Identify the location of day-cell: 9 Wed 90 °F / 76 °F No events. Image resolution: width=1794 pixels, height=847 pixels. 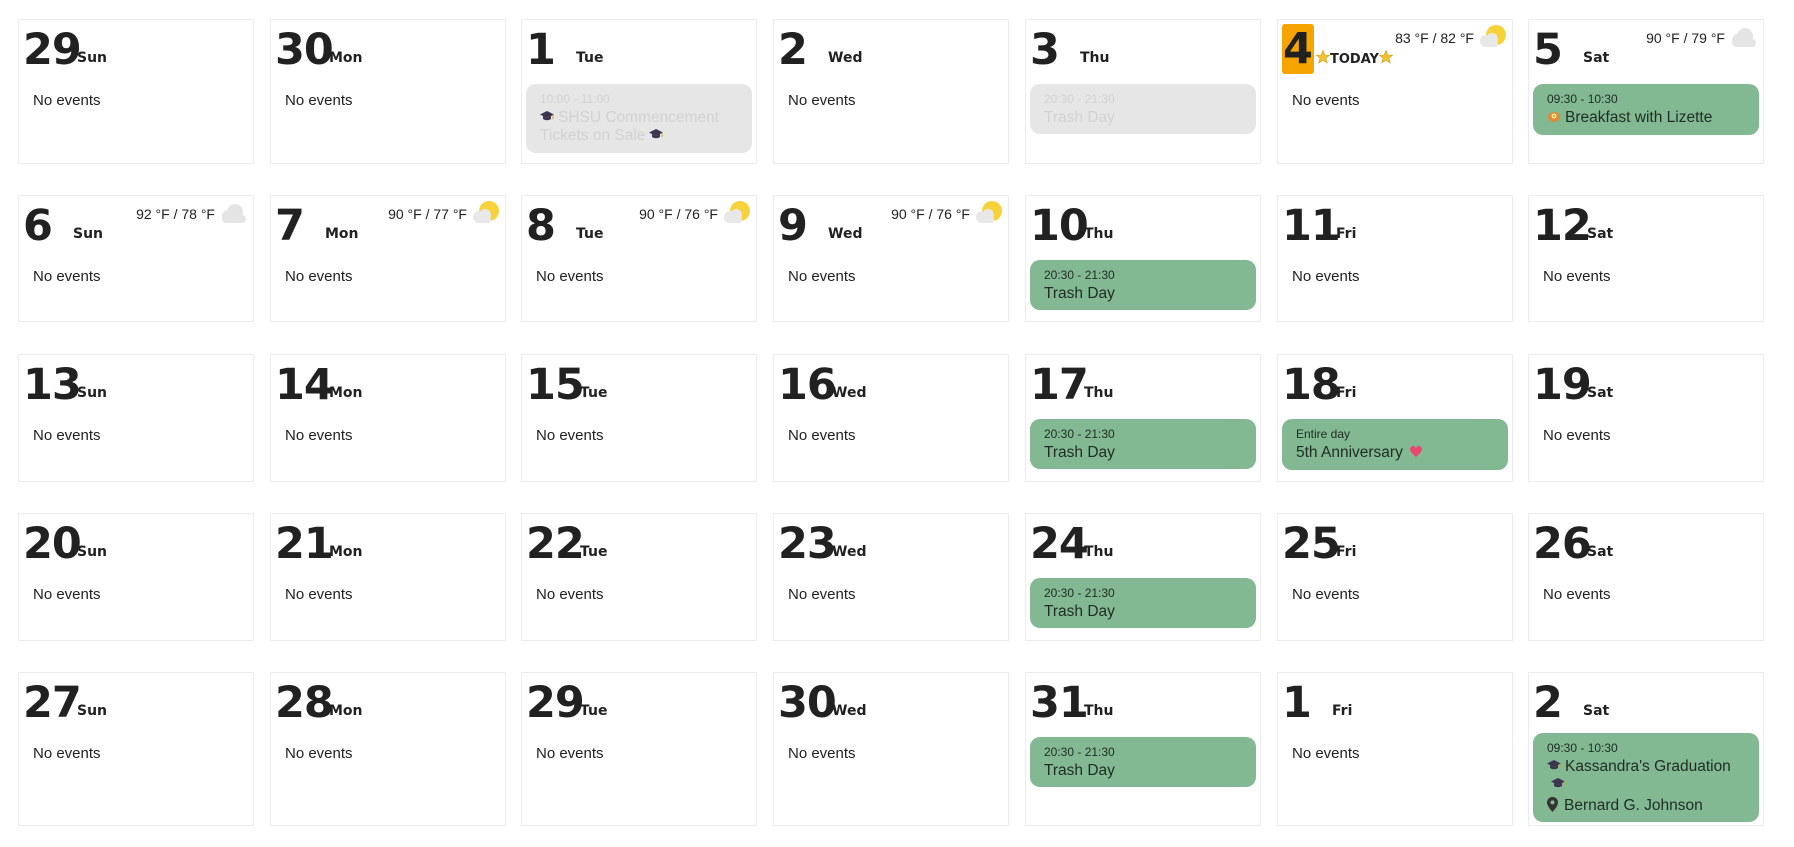
(891, 258).